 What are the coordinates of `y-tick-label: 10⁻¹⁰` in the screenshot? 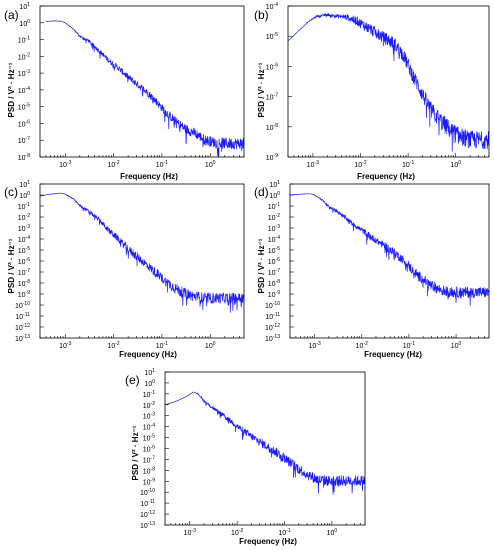 It's located at (147, 492).